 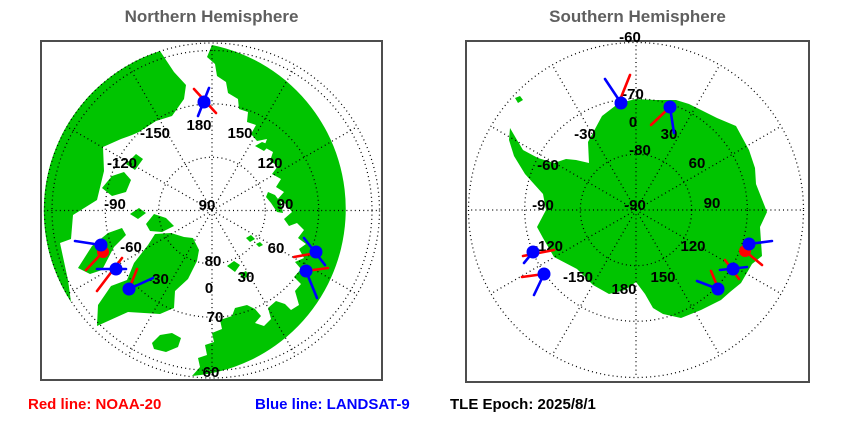 What do you see at coordinates (95, 404) in the screenshot?
I see `legend-noaa20: Red line: NOAA-20` at bounding box center [95, 404].